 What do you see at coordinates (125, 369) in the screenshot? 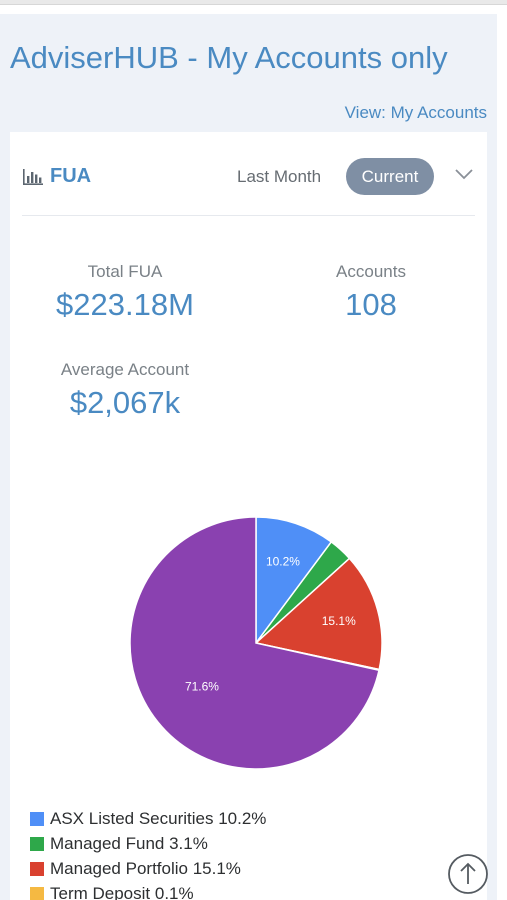
I see `stat-label: Average Account` at bounding box center [125, 369].